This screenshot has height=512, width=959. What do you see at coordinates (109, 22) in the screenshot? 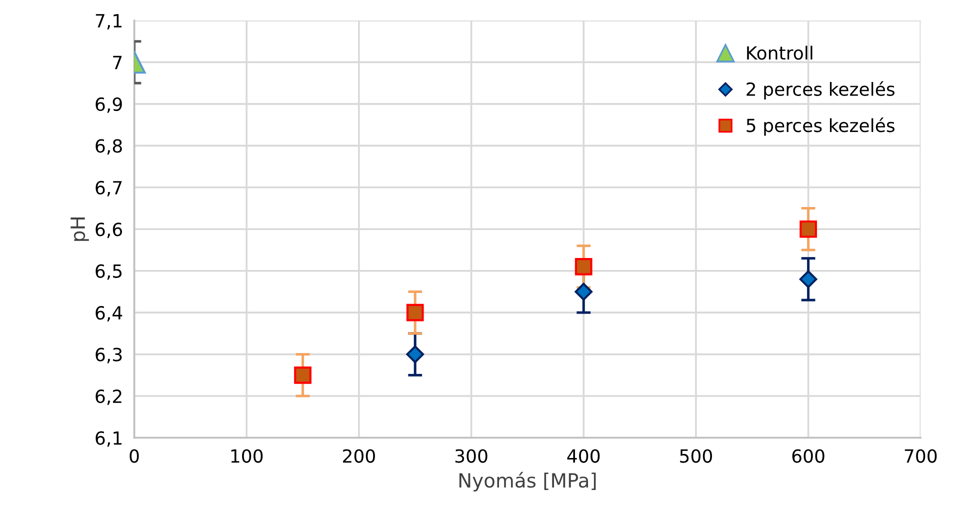
I see `y-tick-label: 7,1` at bounding box center [109, 22].